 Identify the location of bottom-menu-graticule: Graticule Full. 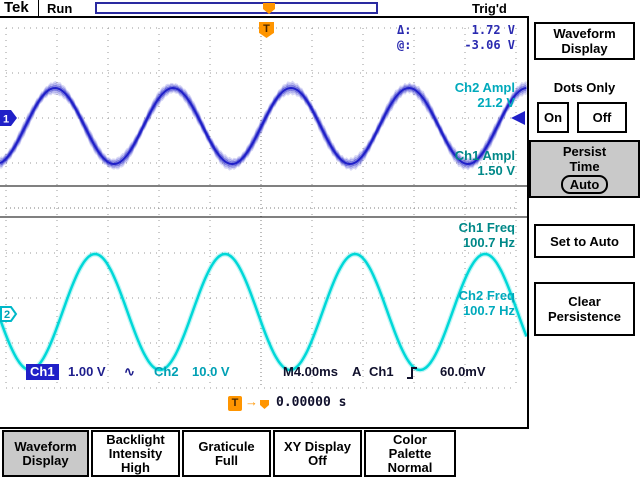
(226, 453).